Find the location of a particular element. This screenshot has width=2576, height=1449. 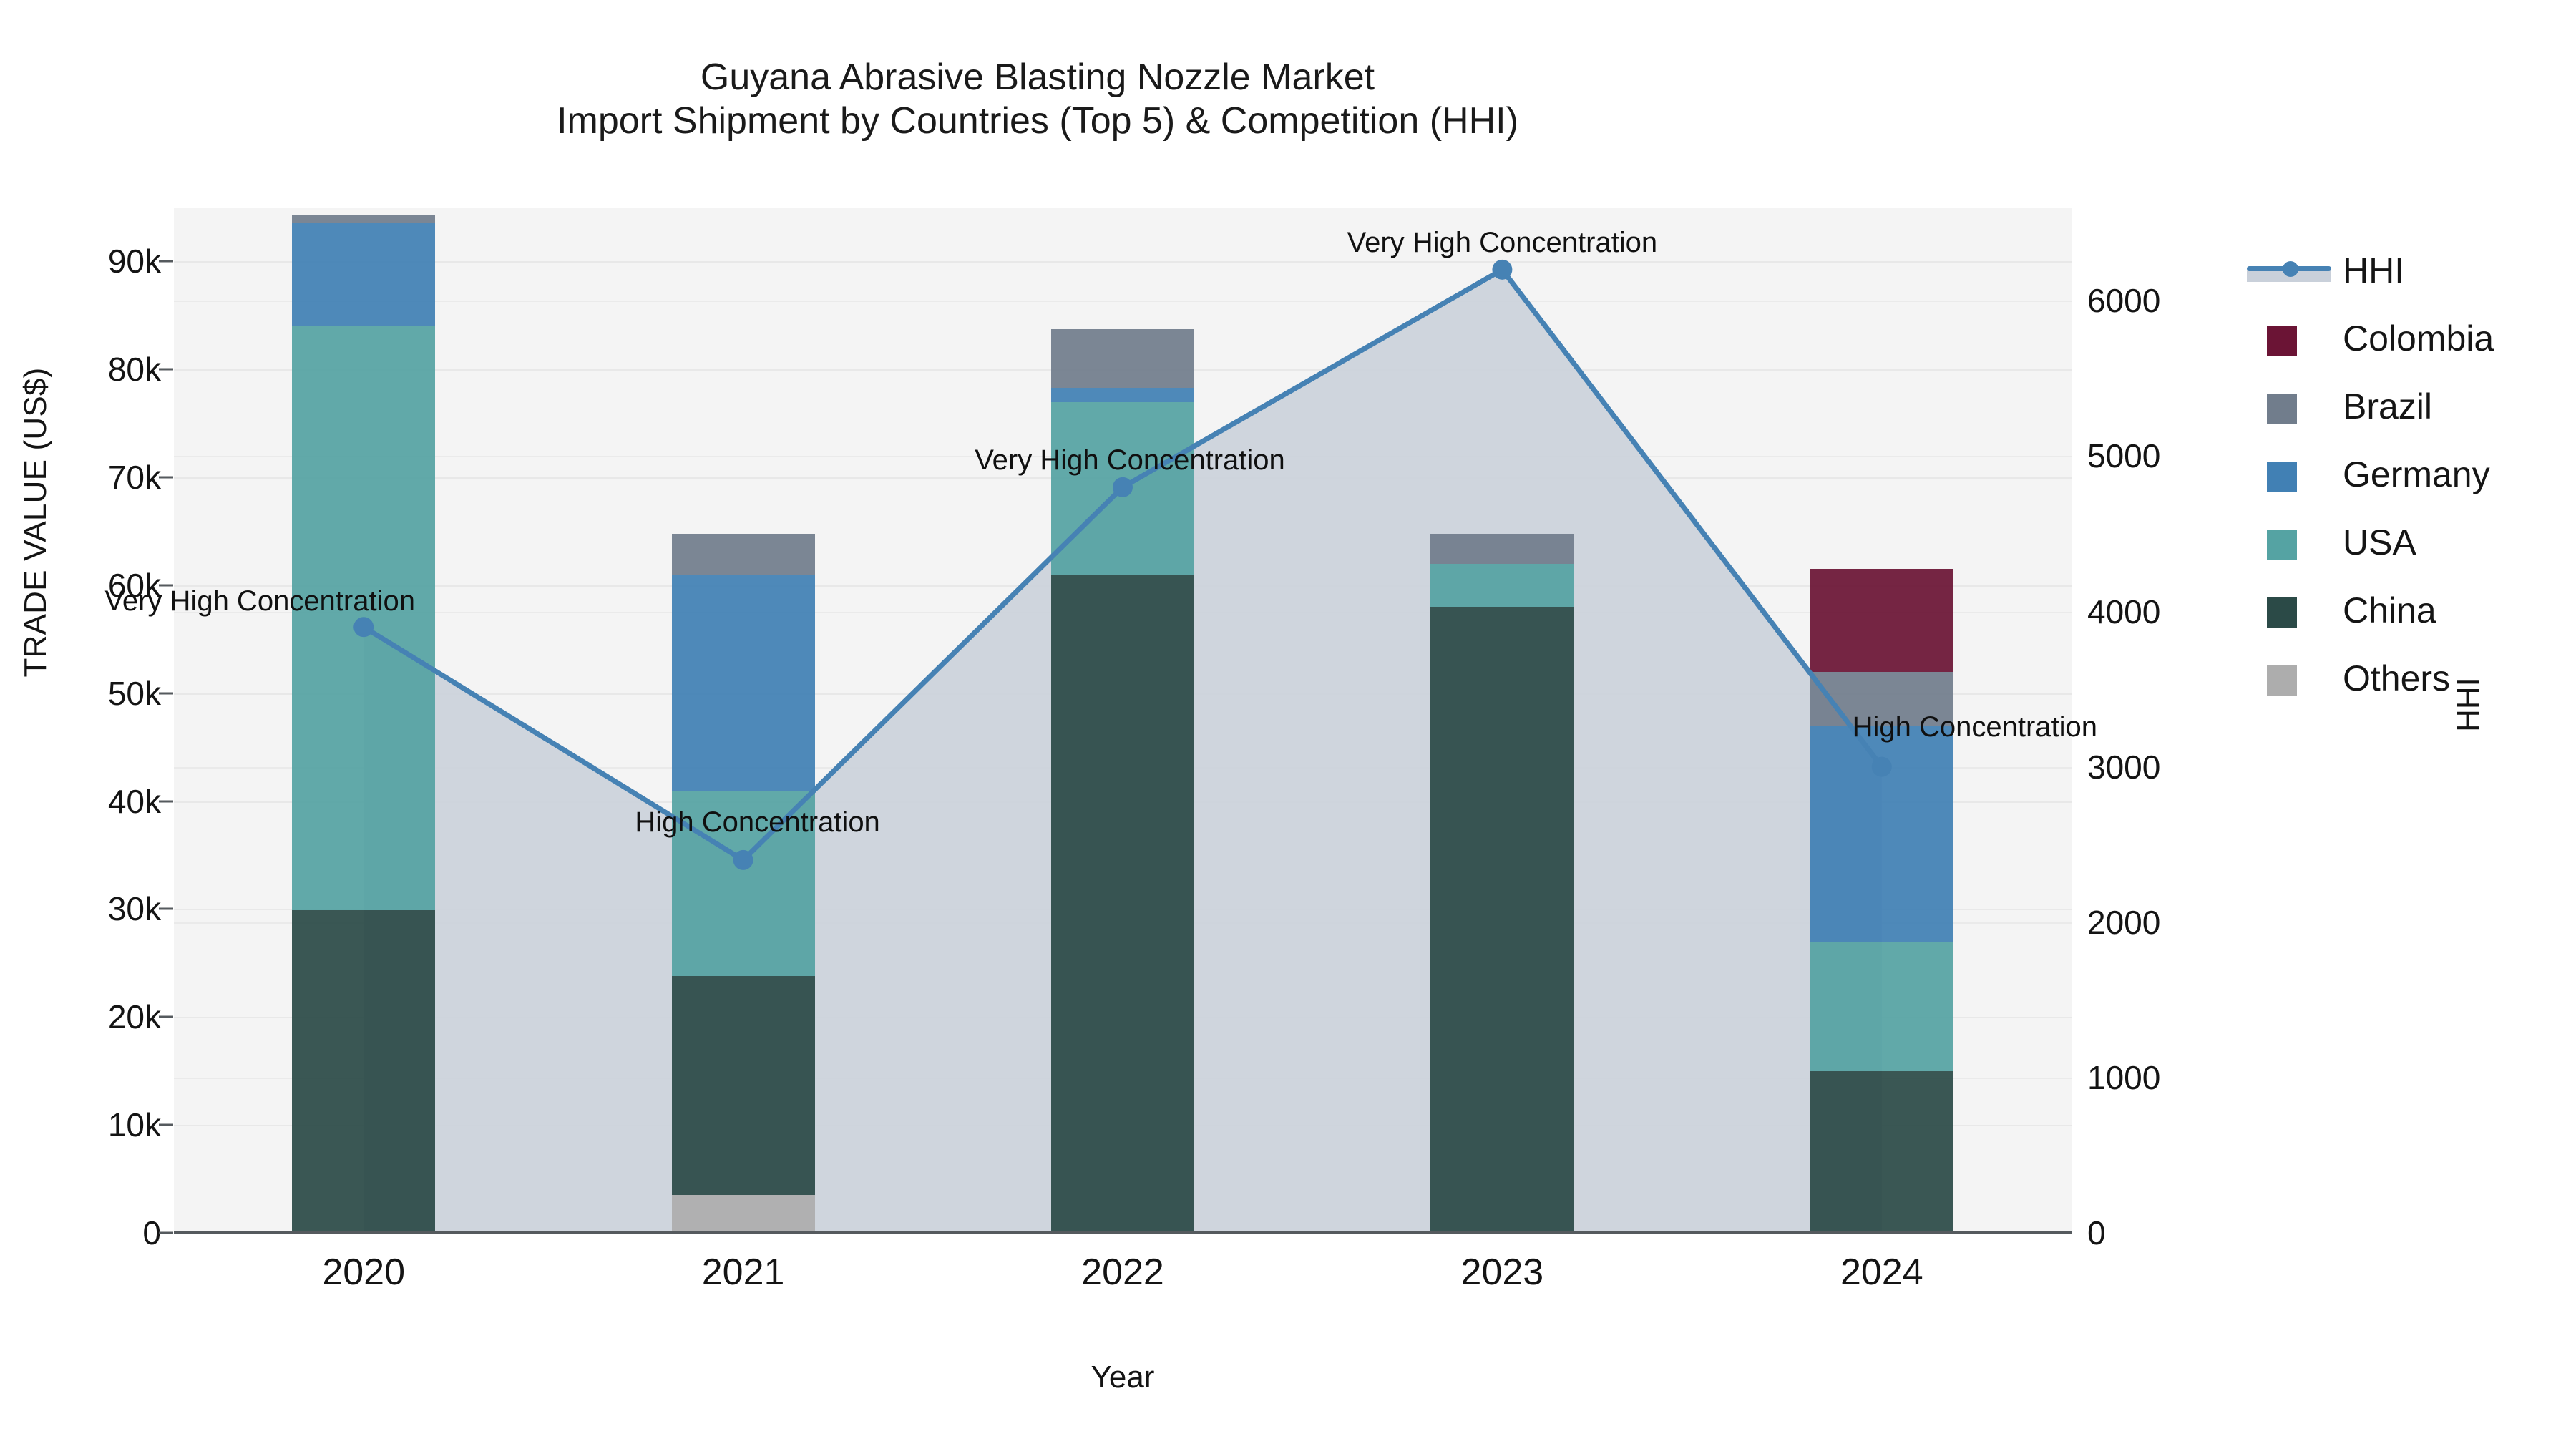

y-tick-left: 40k is located at coordinates (134, 801).